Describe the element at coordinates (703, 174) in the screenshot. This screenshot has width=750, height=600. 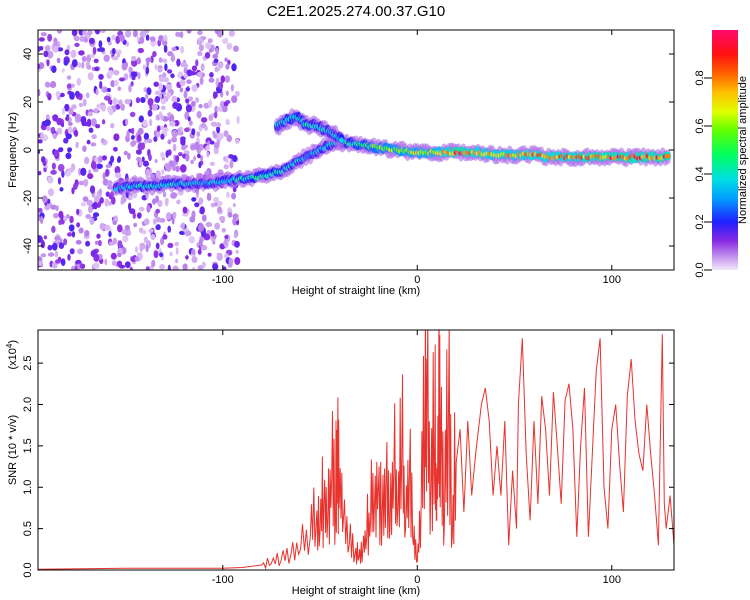
I see `colorbar-ticks: 0.0 0.2 0.4 0.6 0.8` at that location.